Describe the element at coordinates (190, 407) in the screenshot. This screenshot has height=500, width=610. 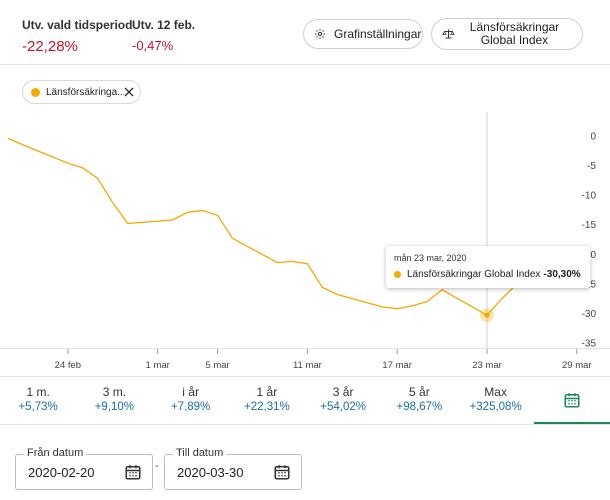
I see `period-value: +7,89%` at that location.